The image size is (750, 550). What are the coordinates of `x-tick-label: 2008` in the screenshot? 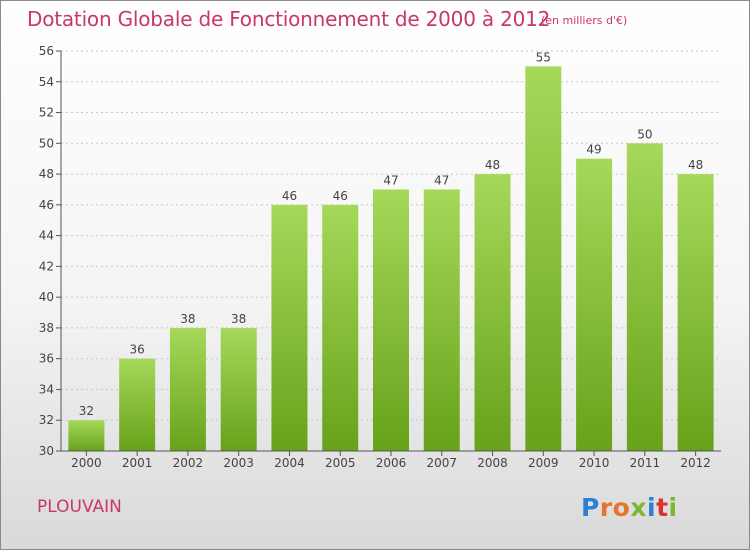 It's located at (492, 463).